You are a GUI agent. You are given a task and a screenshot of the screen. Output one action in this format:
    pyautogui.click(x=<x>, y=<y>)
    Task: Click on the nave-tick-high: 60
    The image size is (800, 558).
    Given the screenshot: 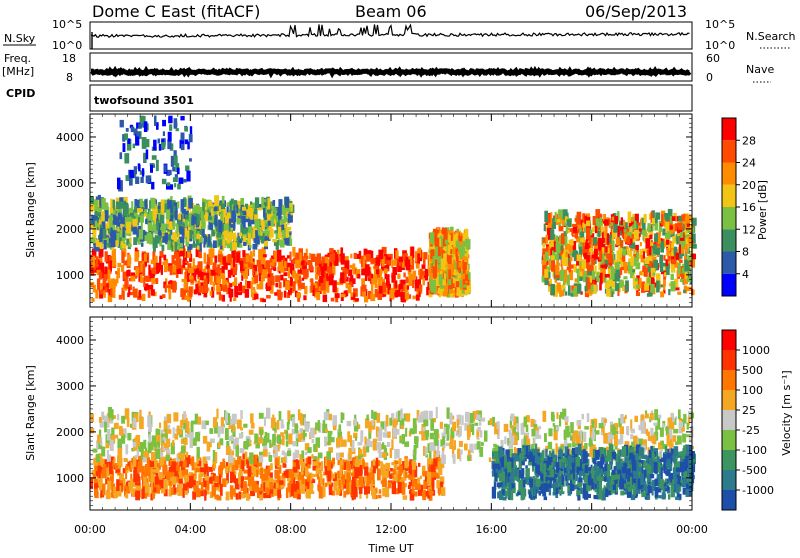 What is the action you would take?
    pyautogui.click(x=713, y=58)
    